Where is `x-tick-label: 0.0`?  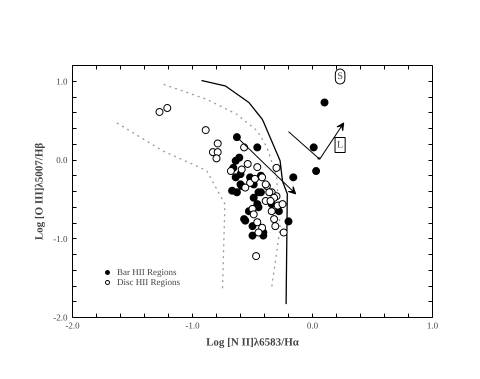 x-tick-label: 0.0 is located at coordinates (312, 325).